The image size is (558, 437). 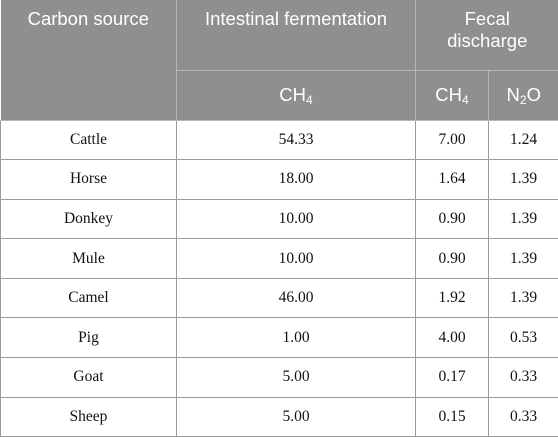 What do you see at coordinates (89, 378) in the screenshot?
I see `cell-source: Goat` at bounding box center [89, 378].